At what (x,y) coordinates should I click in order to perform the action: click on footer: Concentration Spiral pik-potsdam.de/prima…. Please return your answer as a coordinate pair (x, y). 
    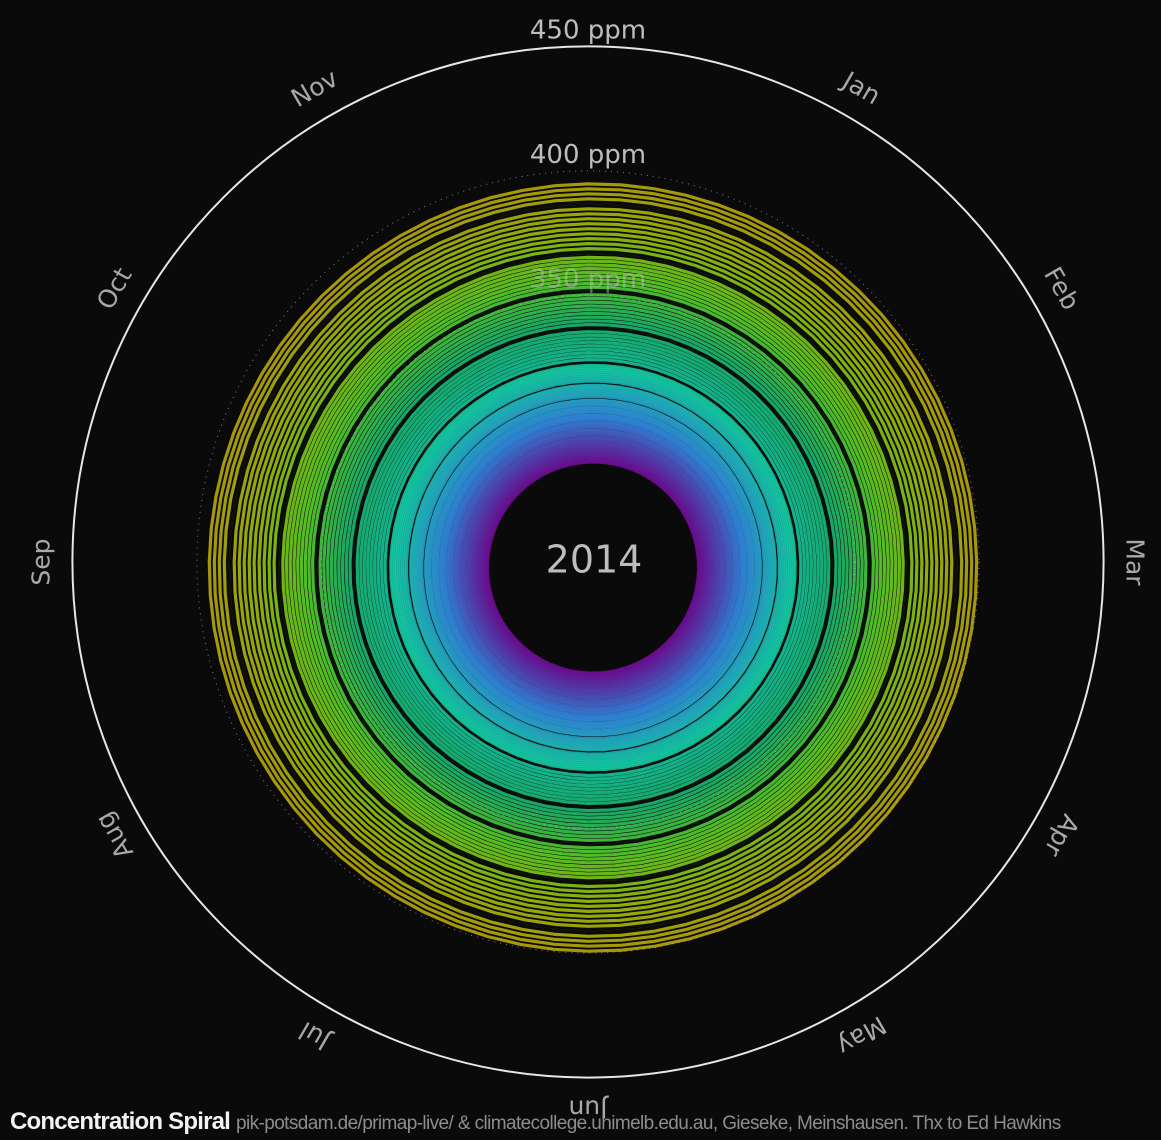
    Looking at the image, I should click on (535, 1122).